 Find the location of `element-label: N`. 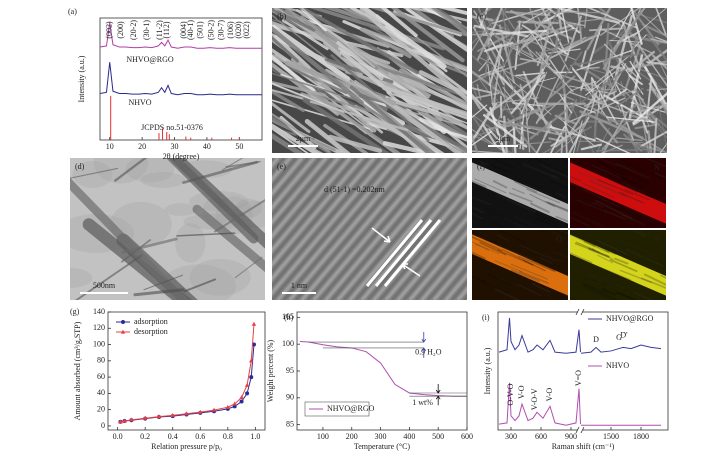

element-label: N is located at coordinates (657, 167).